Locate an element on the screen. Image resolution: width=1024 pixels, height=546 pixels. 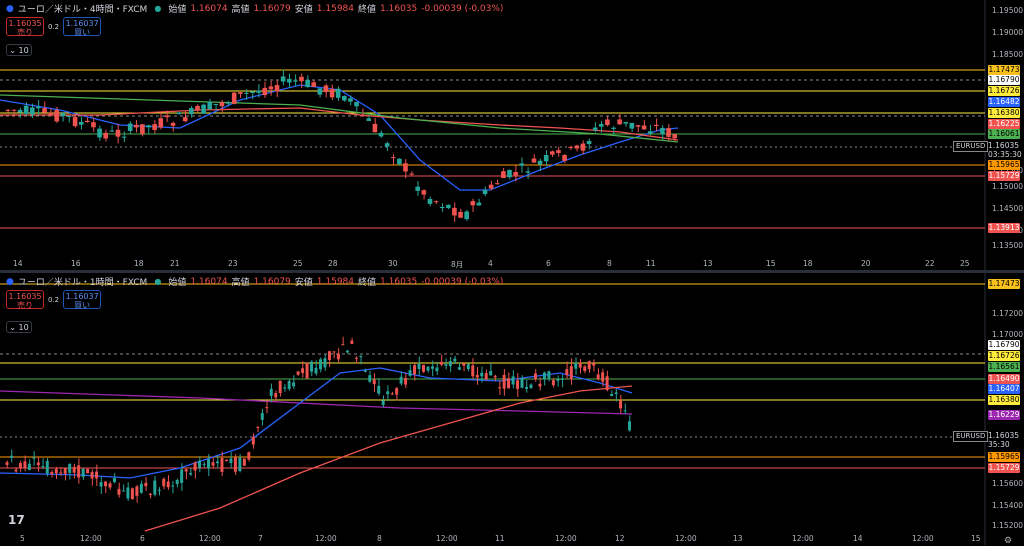
time-tick: 13 is located at coordinates (708, 263).